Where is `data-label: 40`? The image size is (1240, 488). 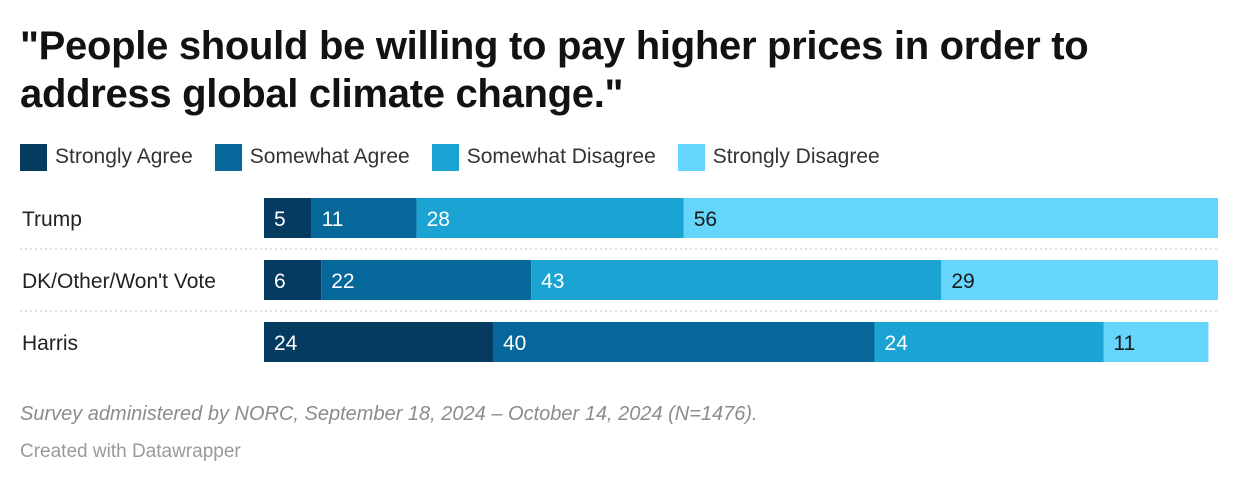
data-label: 40 is located at coordinates (514, 343).